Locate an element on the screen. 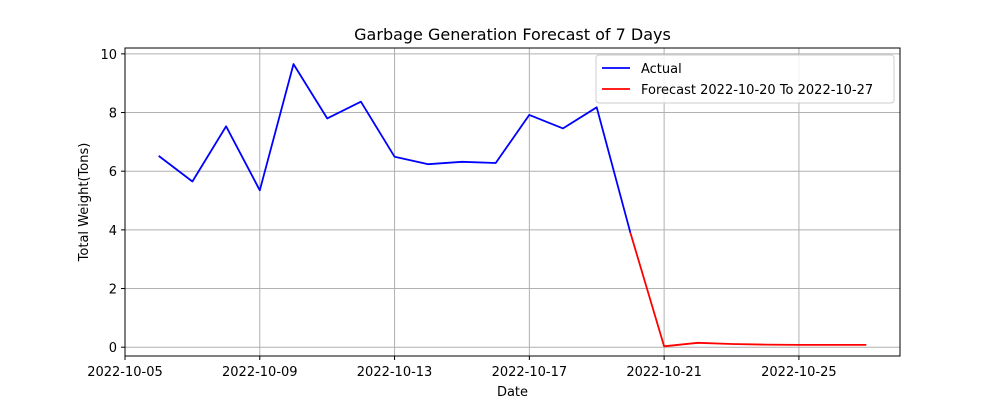  y-tick-label: 2 is located at coordinates (113, 290).